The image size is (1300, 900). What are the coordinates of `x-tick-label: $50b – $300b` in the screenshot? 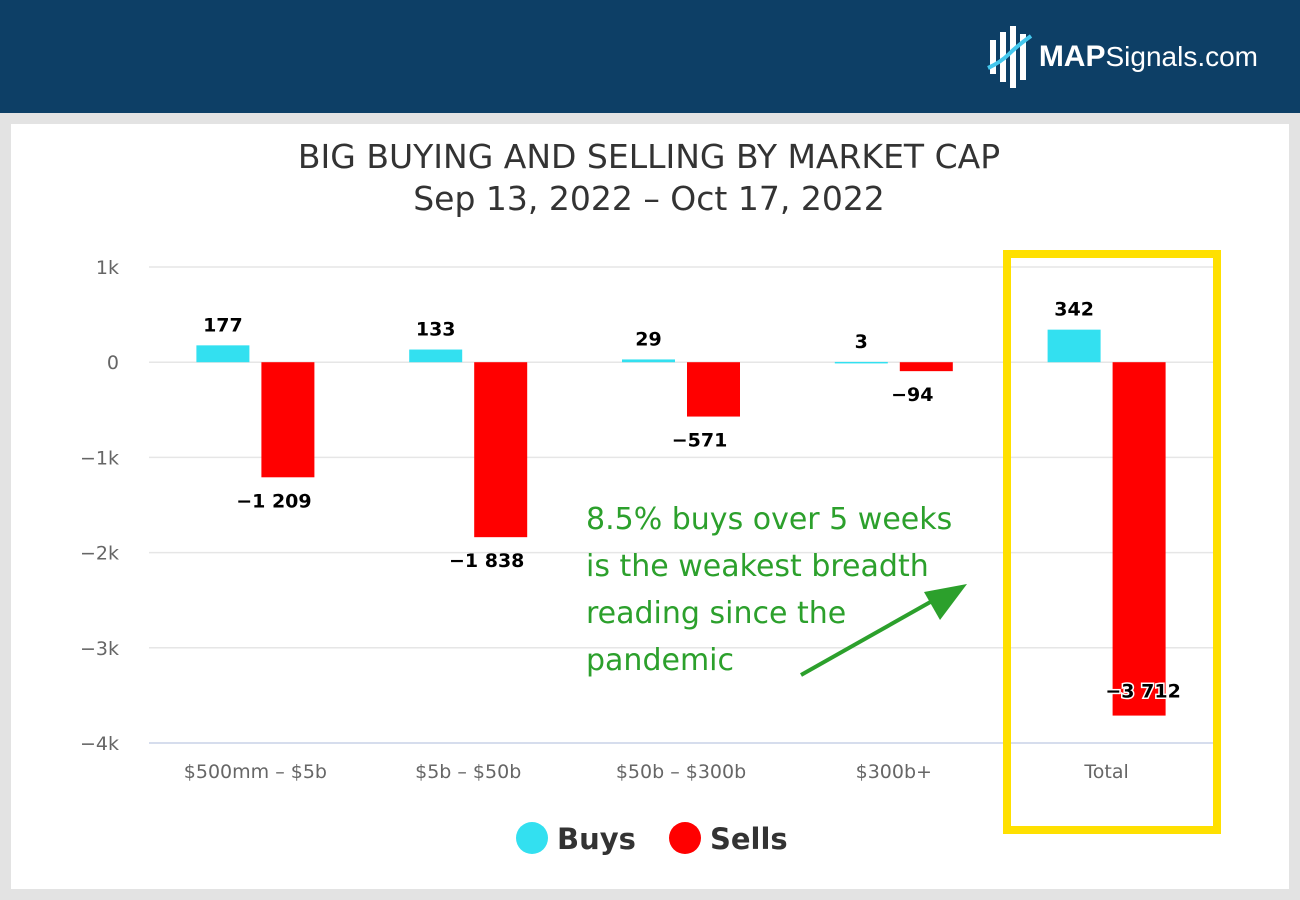 It's located at (681, 772).